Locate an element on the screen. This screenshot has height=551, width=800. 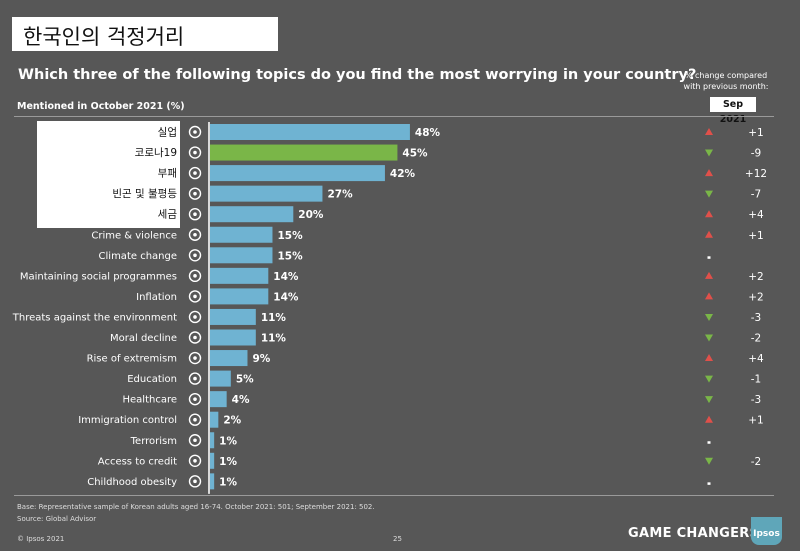
healthcare-icon-dot is located at coordinates (195, 399).